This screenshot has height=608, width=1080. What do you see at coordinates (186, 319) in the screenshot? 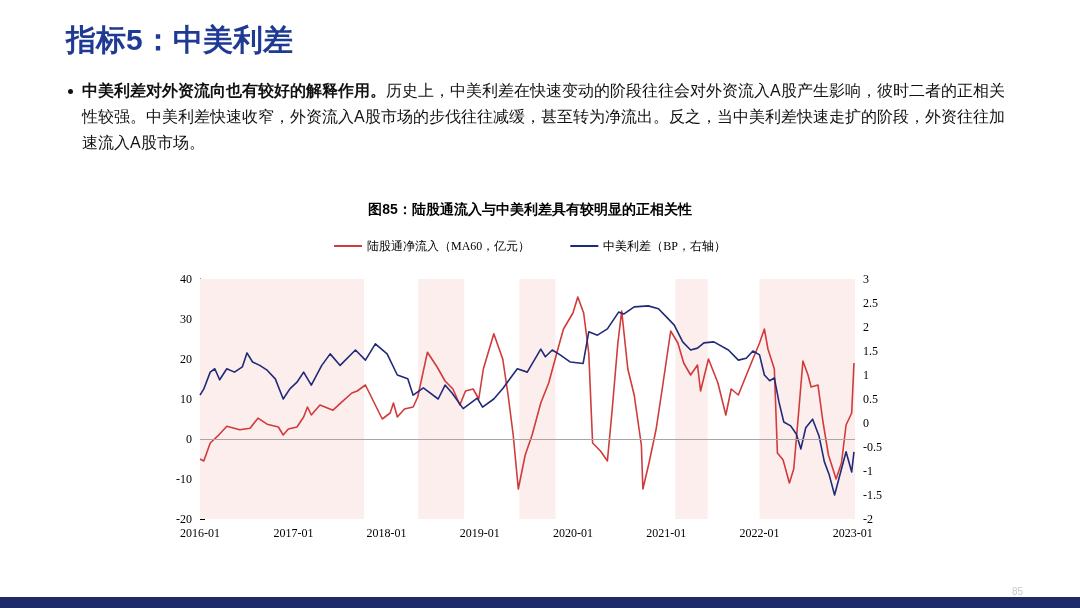
I see `y-tick-label: 30` at bounding box center [186, 319].